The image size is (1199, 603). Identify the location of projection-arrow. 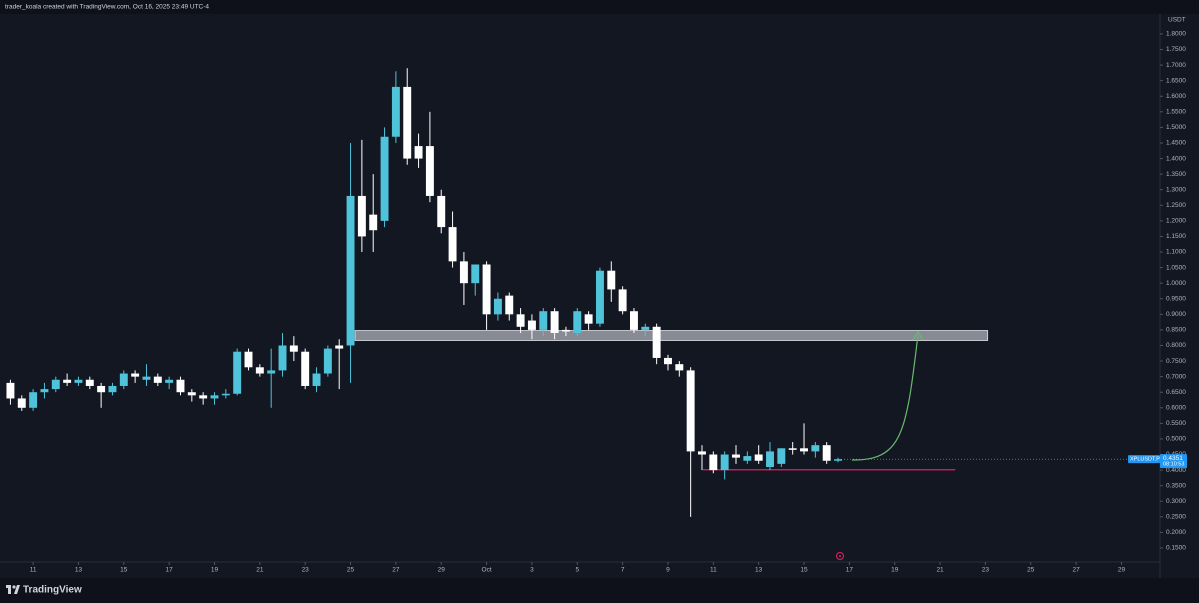
(885, 397).